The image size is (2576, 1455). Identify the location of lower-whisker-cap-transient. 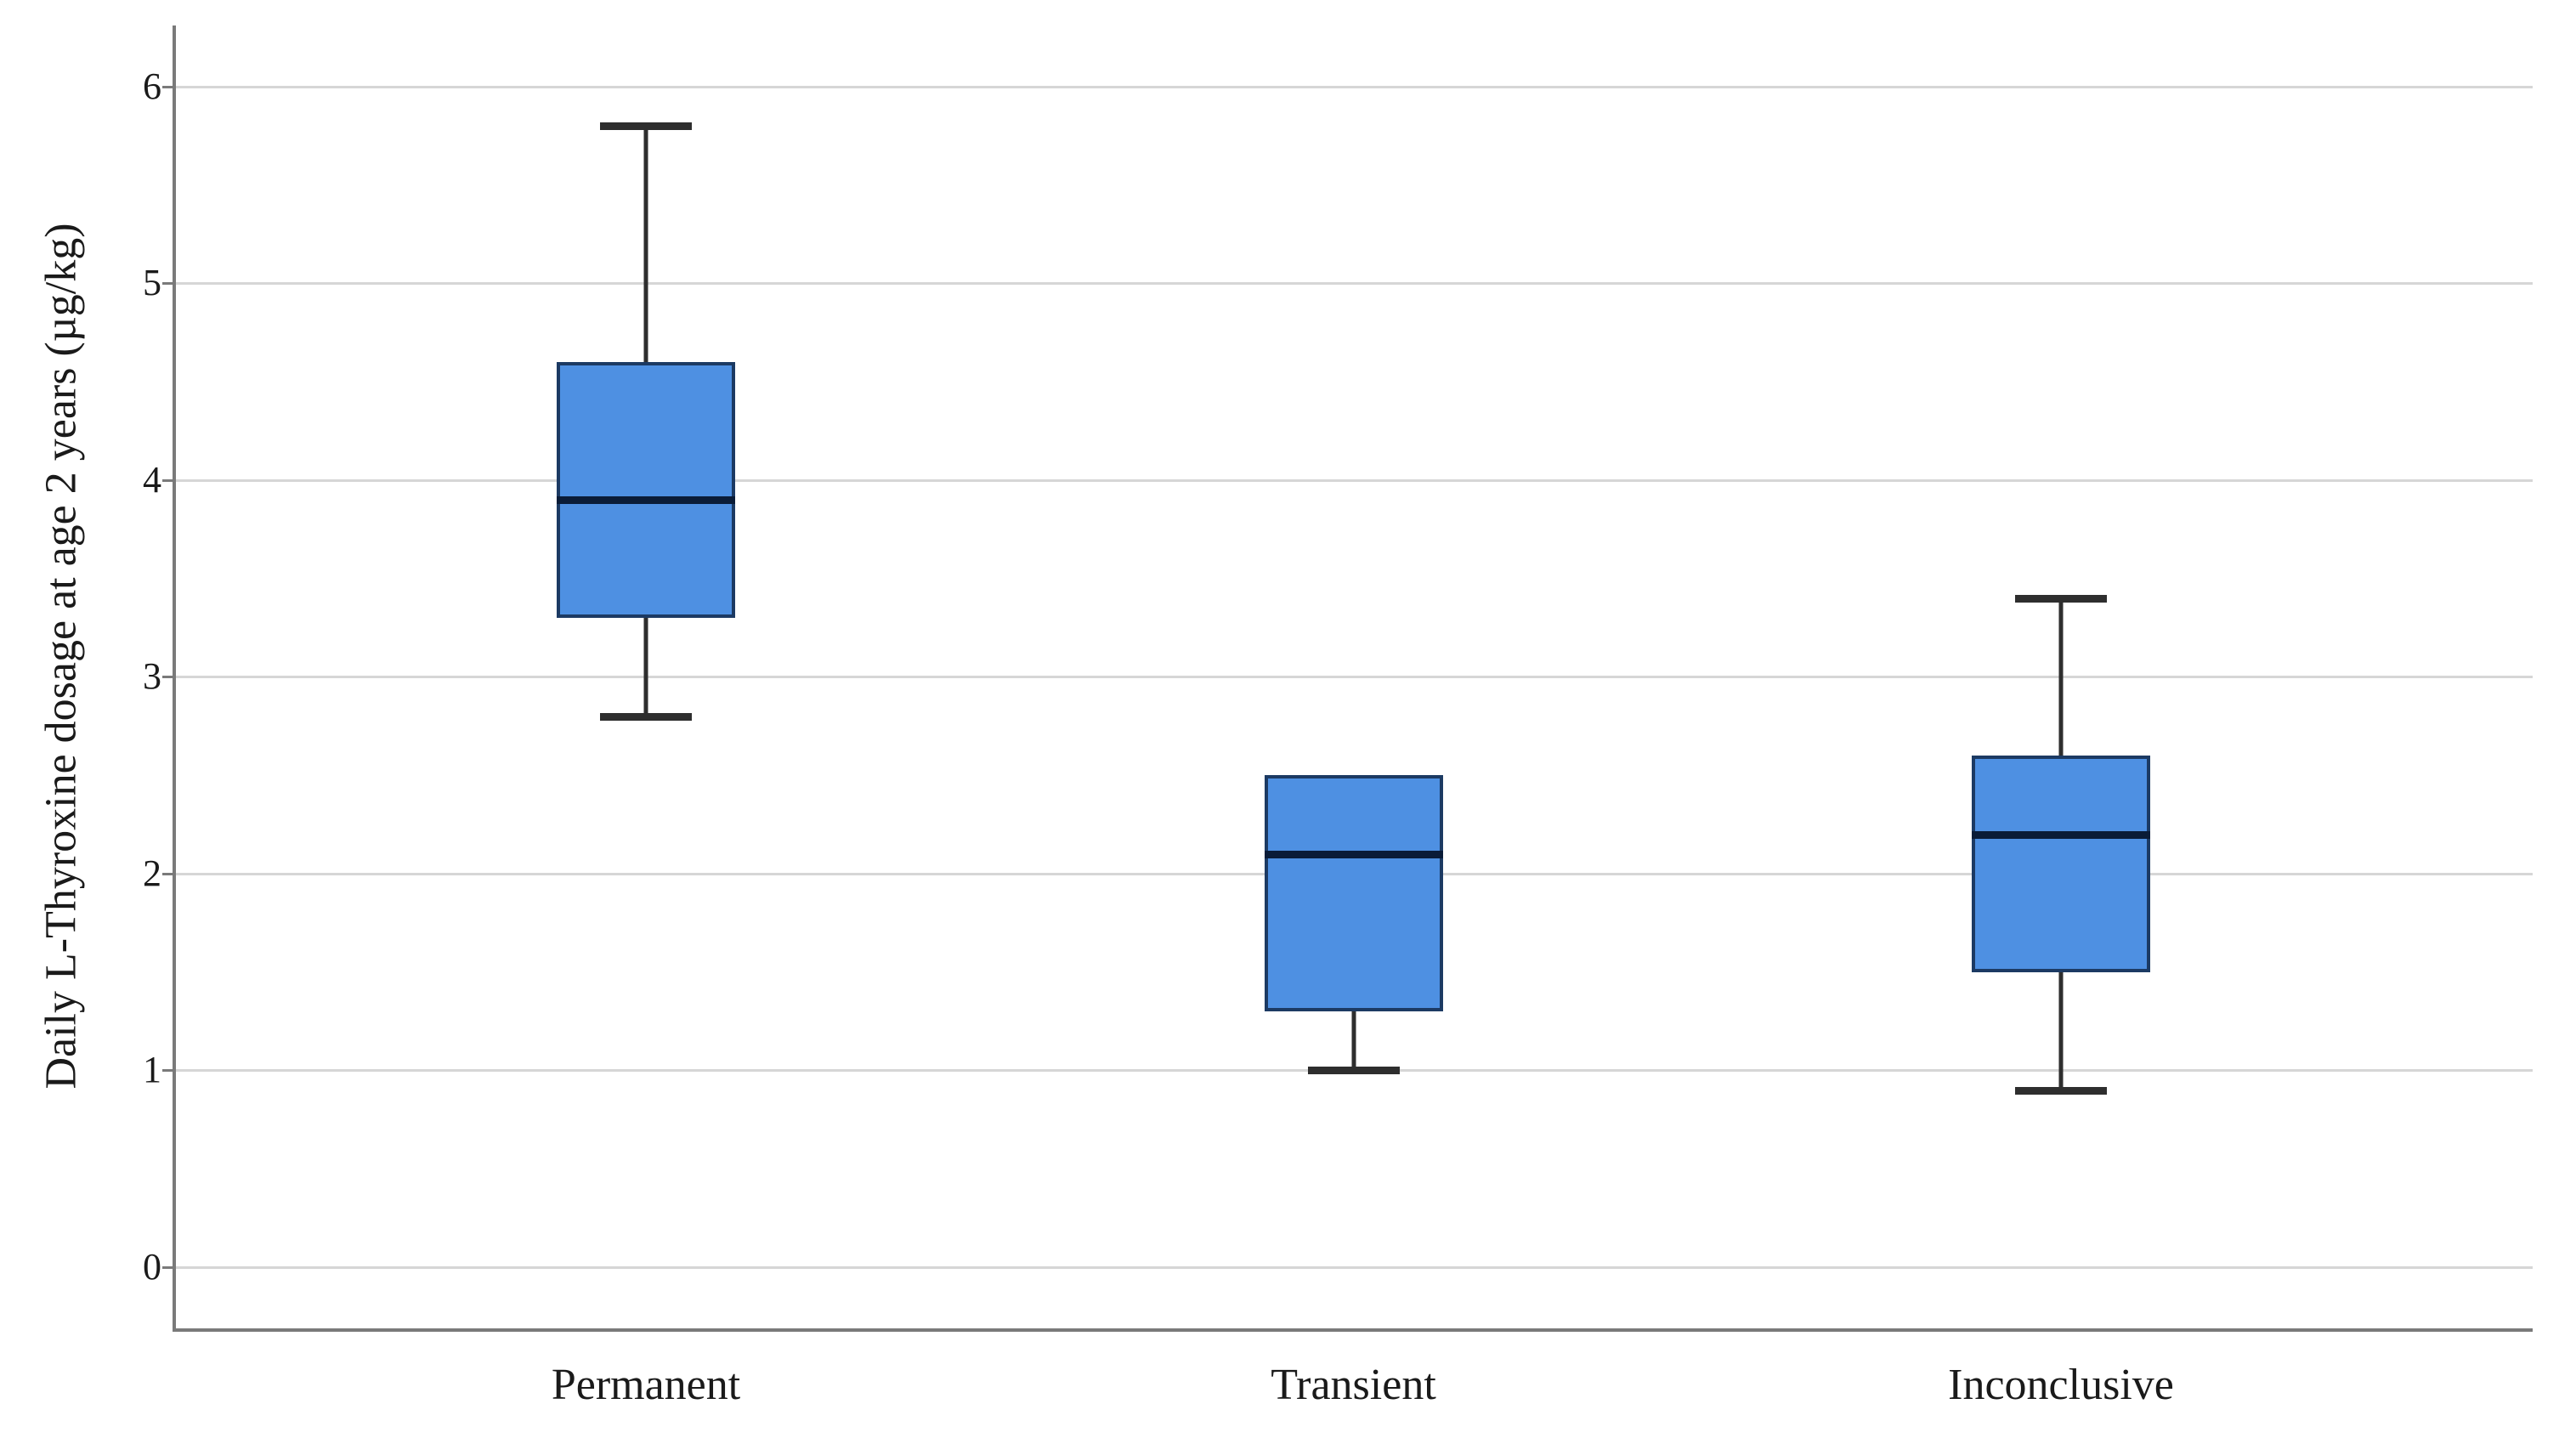
(1353, 1071).